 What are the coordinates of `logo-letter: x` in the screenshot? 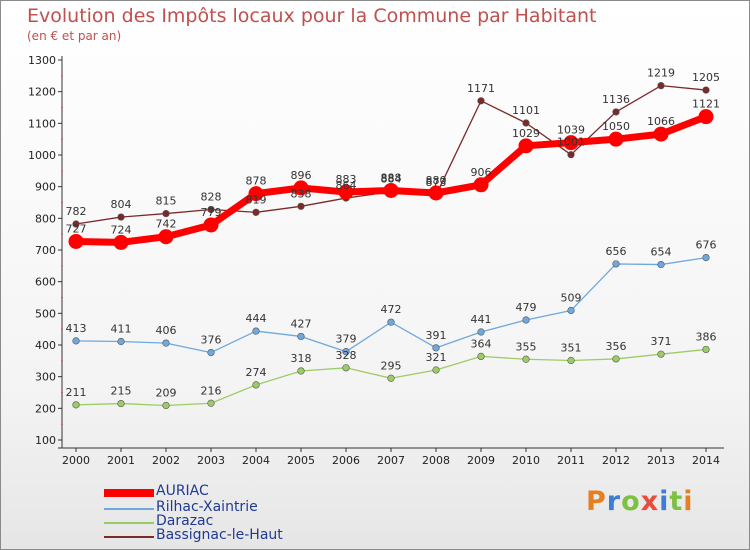 It's located at (650, 501).